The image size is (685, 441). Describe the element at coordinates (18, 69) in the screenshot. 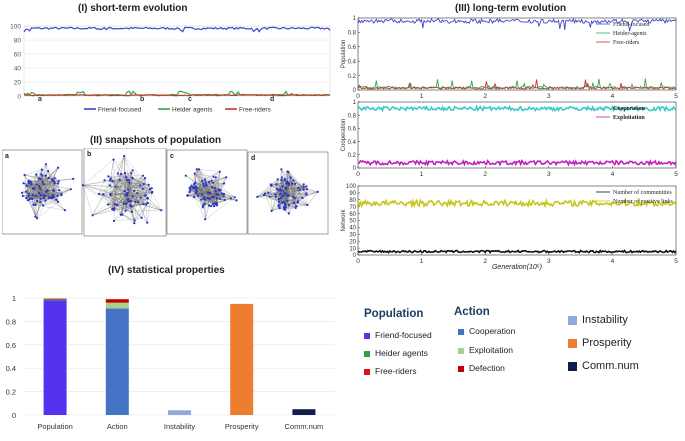

I see `panel-I-y-tick: 40` at that location.